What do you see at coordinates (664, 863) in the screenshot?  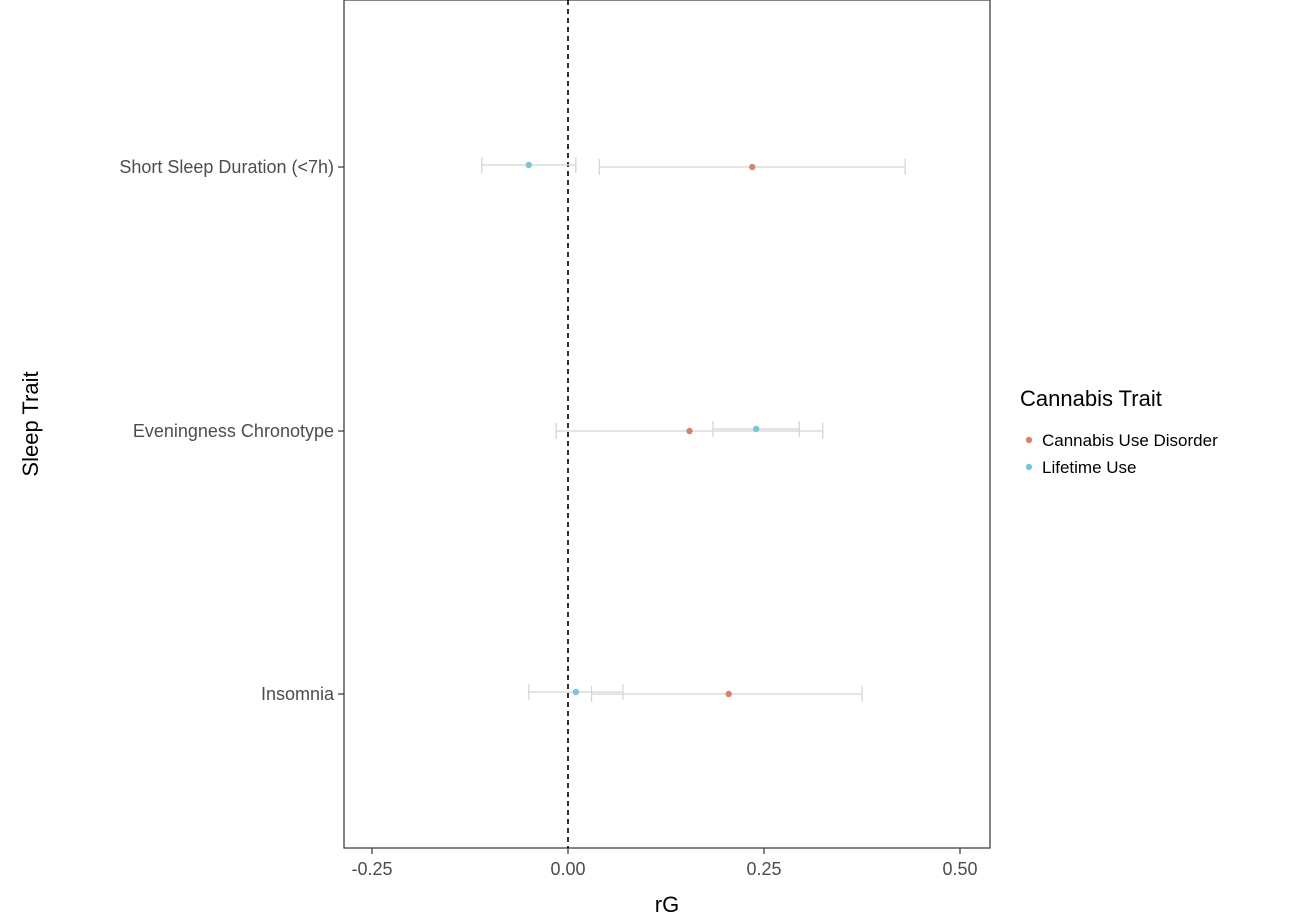 I see `x-axis: -0.25 0.00 0.25 0.50` at bounding box center [664, 863].